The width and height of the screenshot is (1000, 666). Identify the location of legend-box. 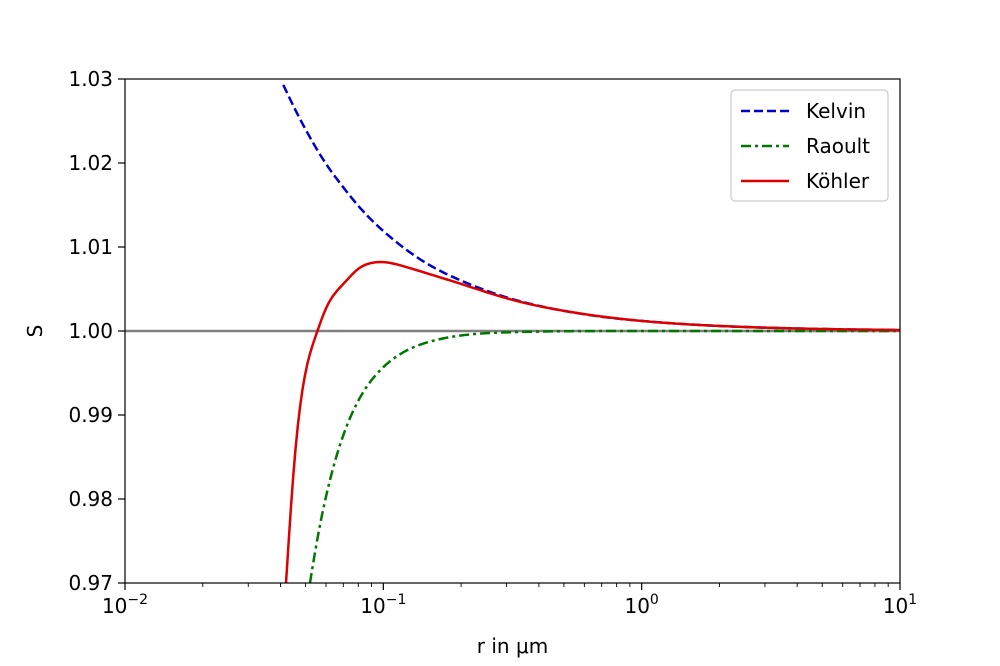
(809, 145).